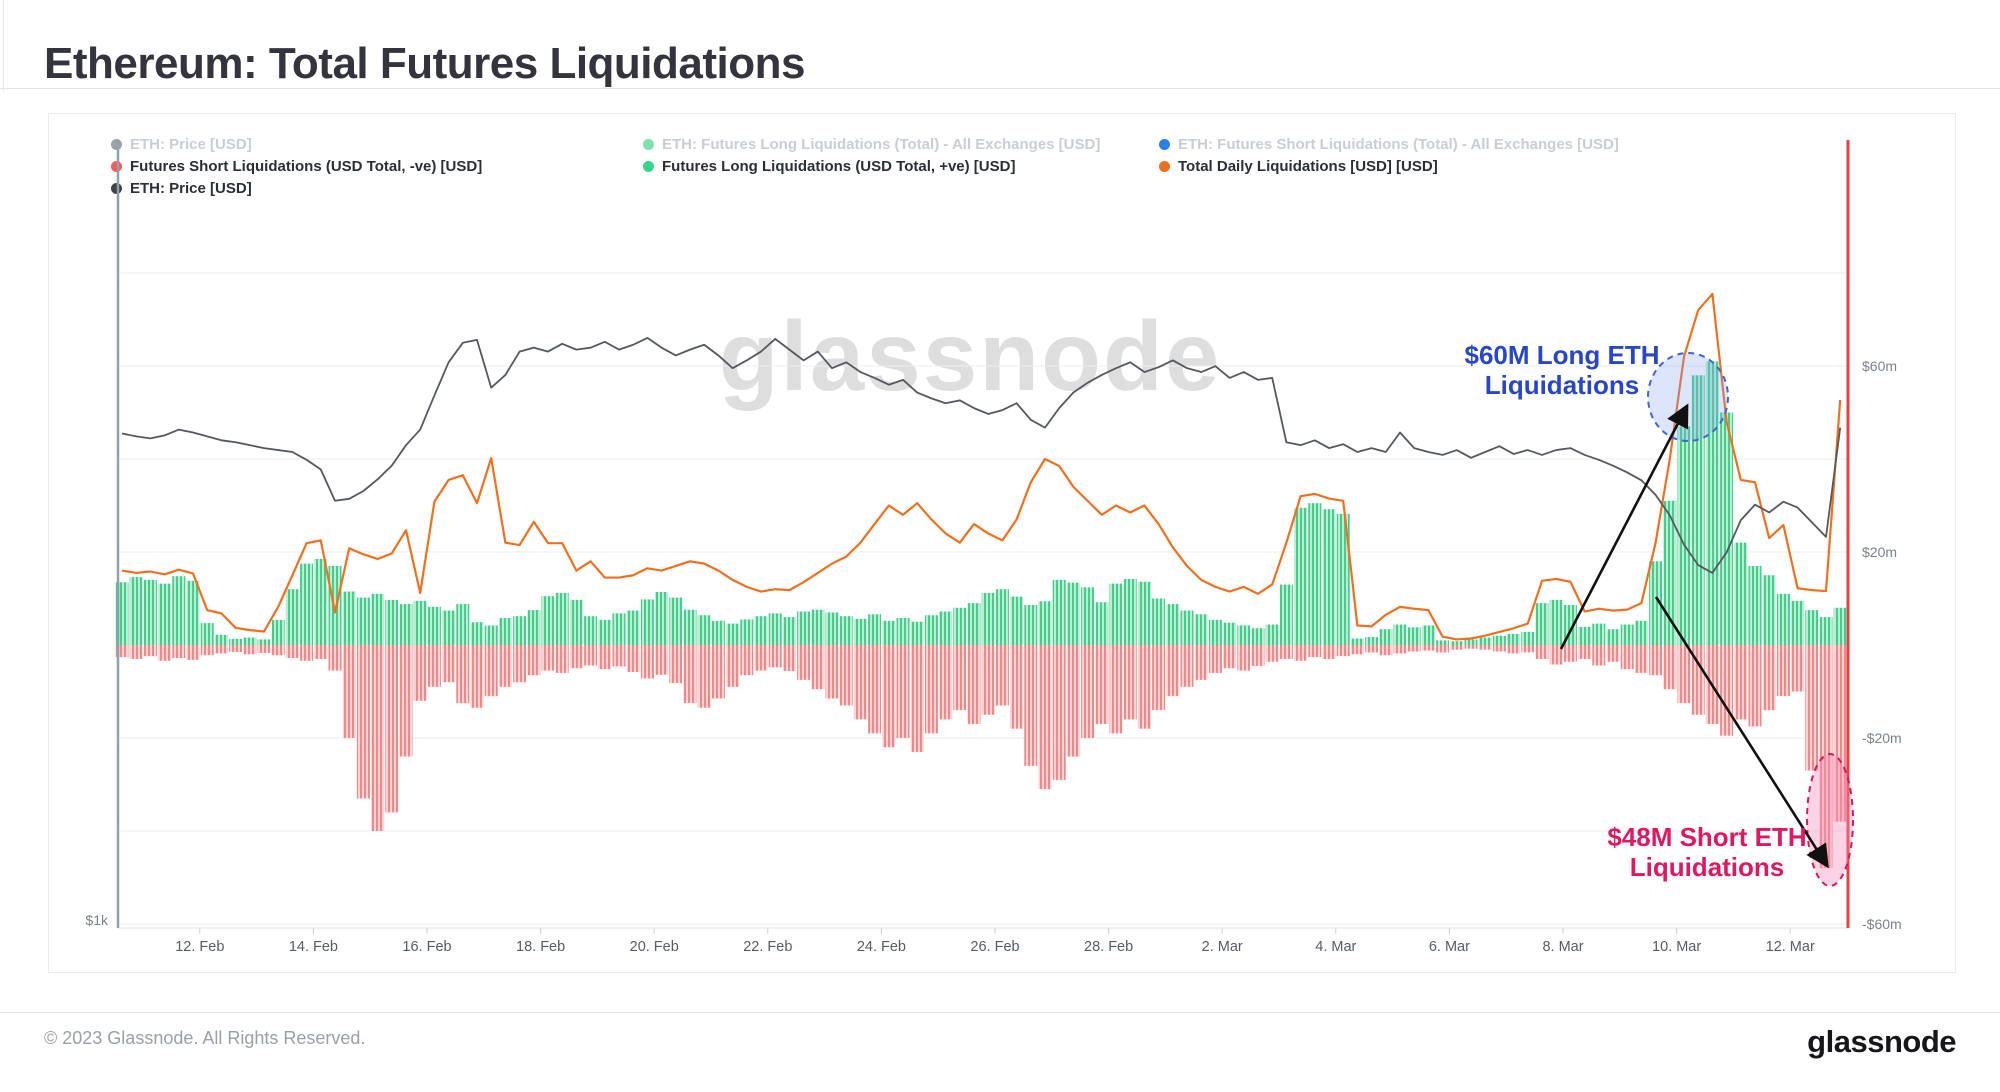  I want to click on legend-dot-green-faded-icon, so click(648, 144).